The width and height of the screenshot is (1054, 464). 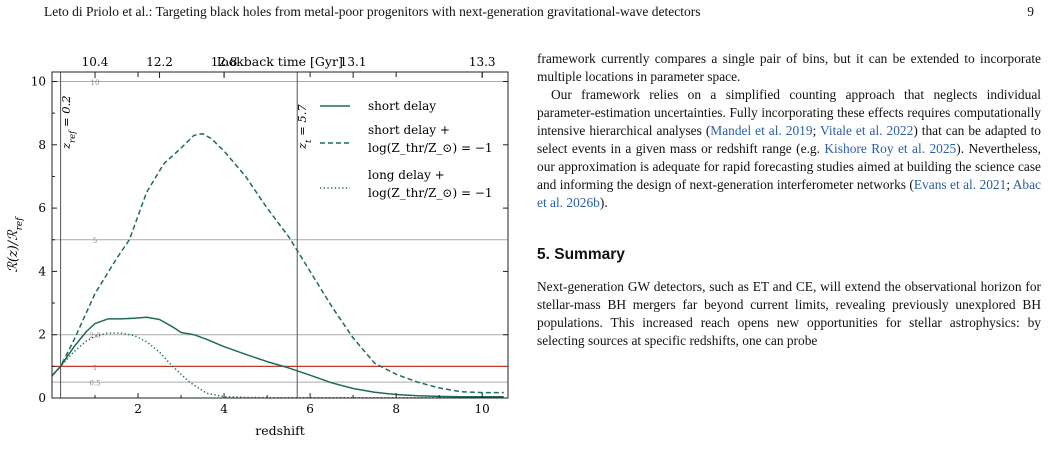 What do you see at coordinates (94, 336) in the screenshot?
I see `ref-line-label-2: 2.0` at bounding box center [94, 336].